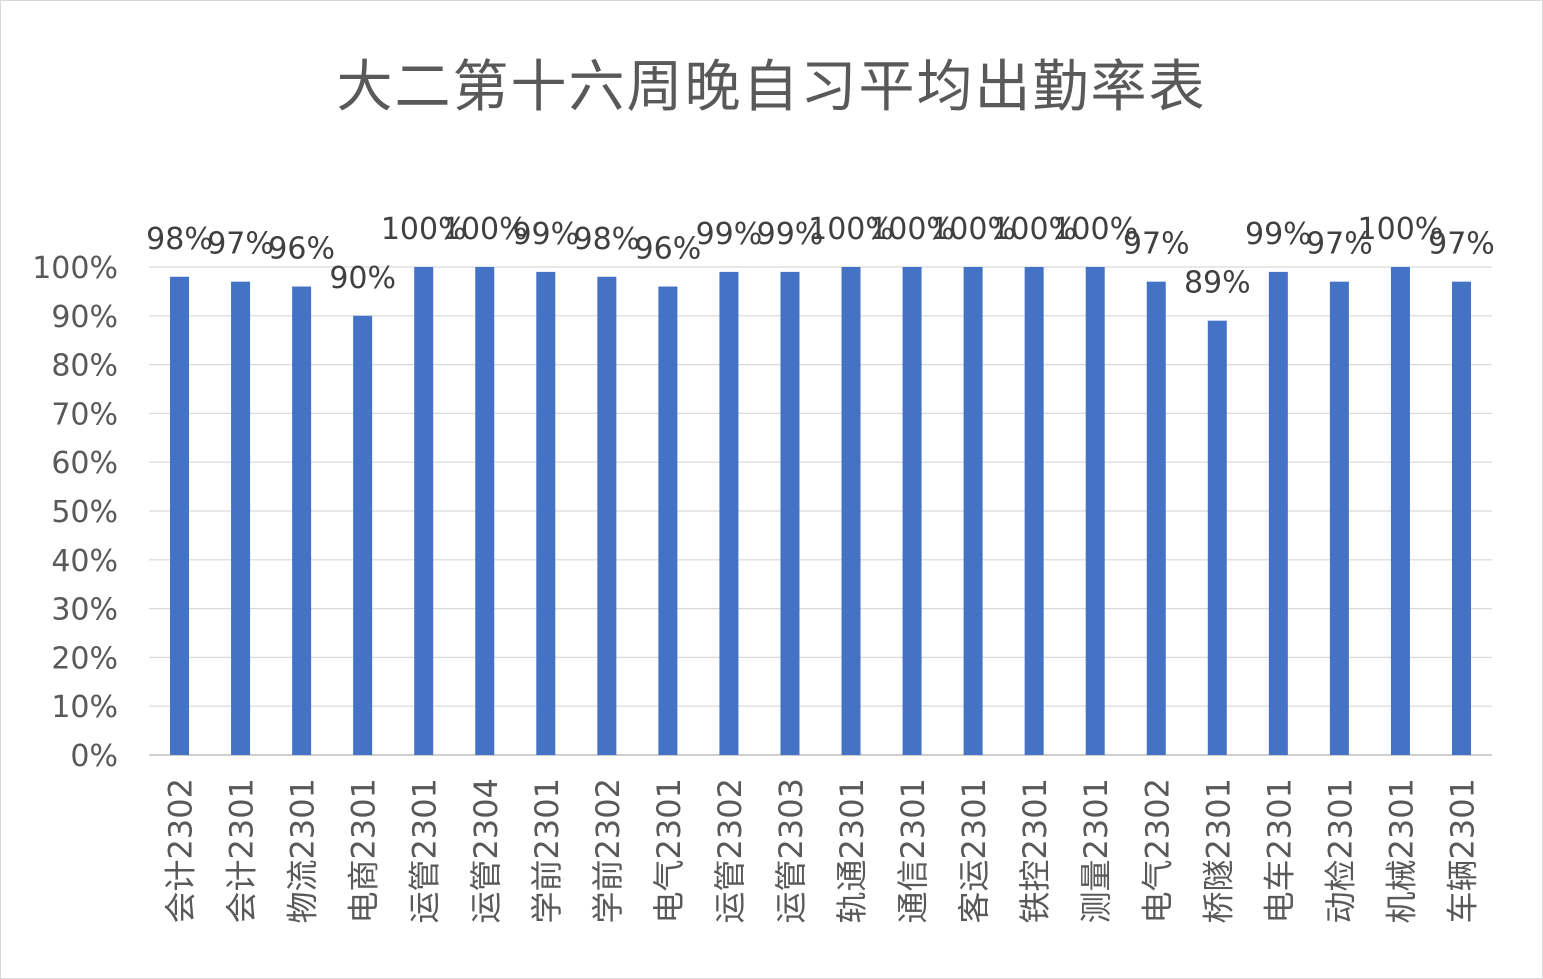 This screenshot has width=1543, height=979. Describe the element at coordinates (791, 850) in the screenshot. I see `category-label: 运管2303` at that location.